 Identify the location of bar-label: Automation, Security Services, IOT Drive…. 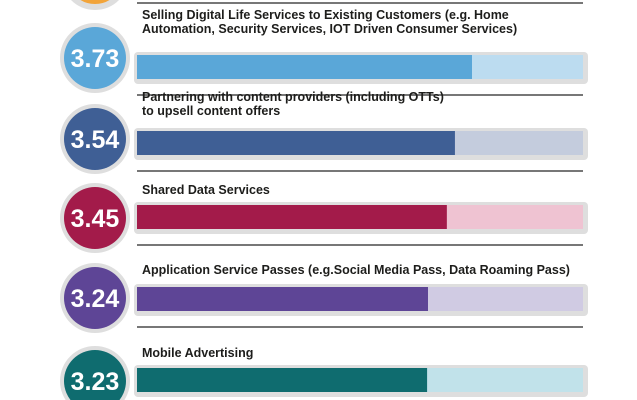
(329, 29).